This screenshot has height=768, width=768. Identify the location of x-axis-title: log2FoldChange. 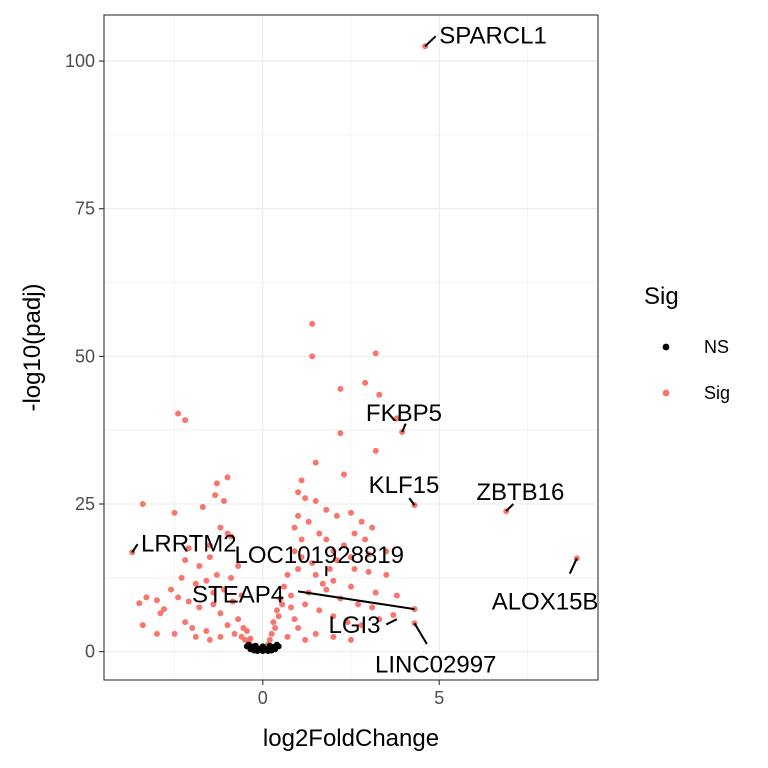
(351, 738).